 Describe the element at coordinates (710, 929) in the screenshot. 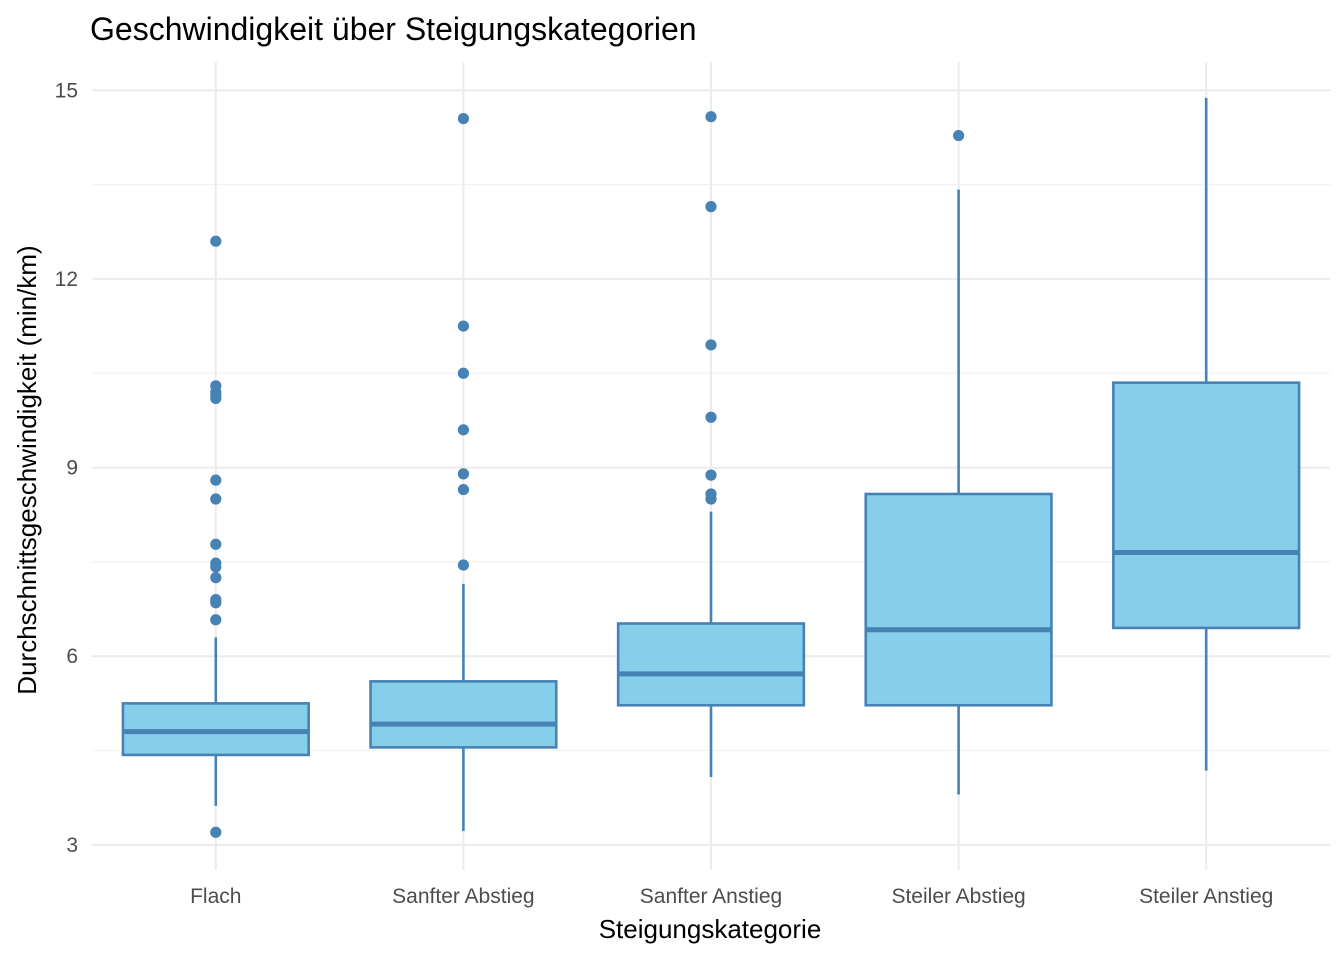

I see `x-axis-title: Steigungskategorie` at that location.